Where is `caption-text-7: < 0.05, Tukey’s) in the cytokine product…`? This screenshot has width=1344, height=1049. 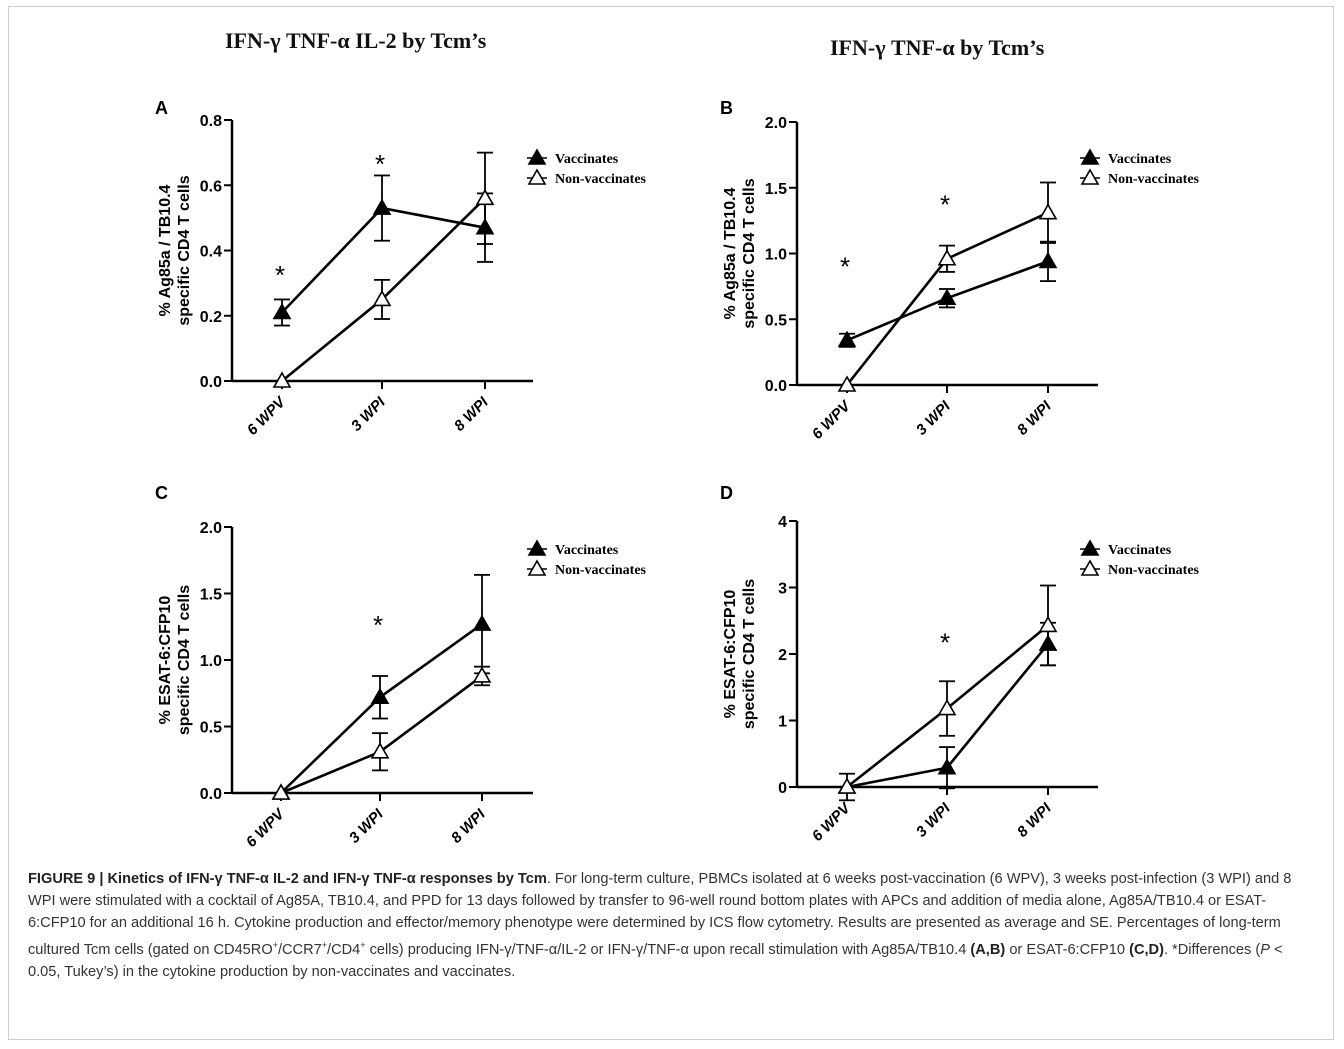
caption-text-7: < 0.05, Tukey’s) in the cytokine product… is located at coordinates (655, 960).